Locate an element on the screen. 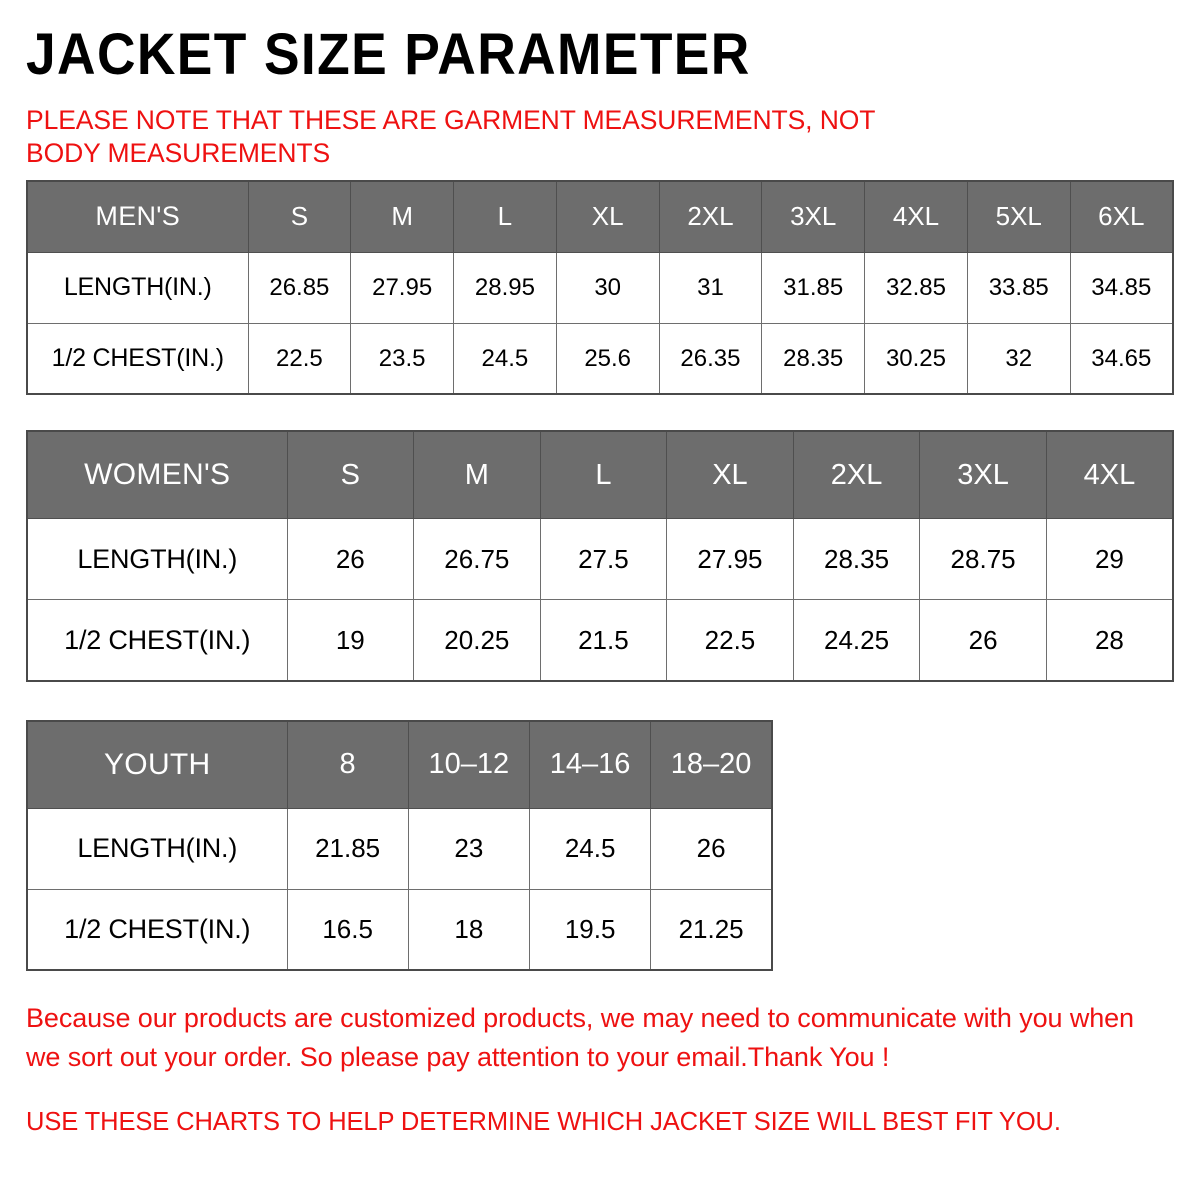  youth-group-header: YOUTH is located at coordinates (157, 764).